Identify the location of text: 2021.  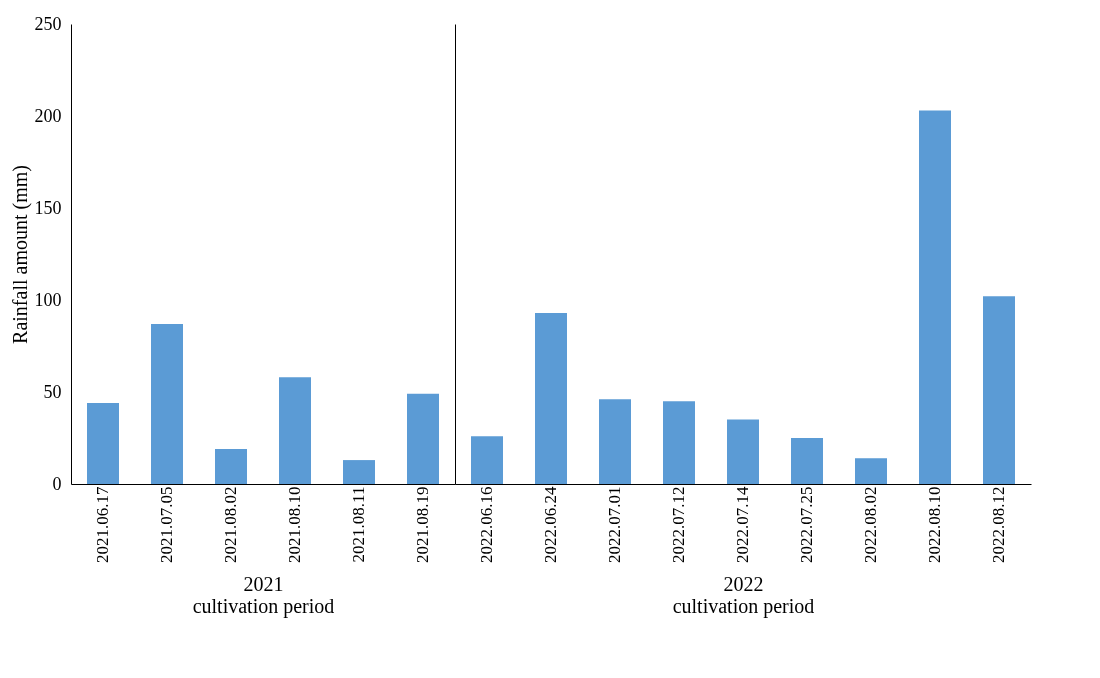
(263, 584).